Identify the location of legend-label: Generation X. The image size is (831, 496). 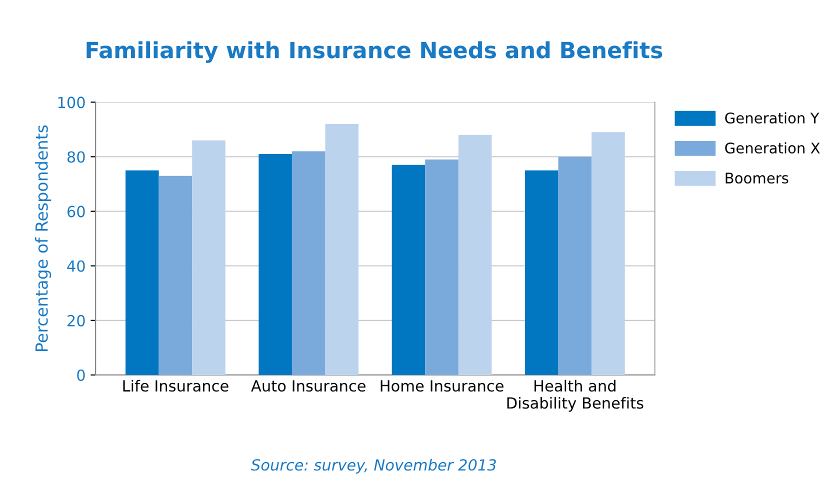
(772, 148).